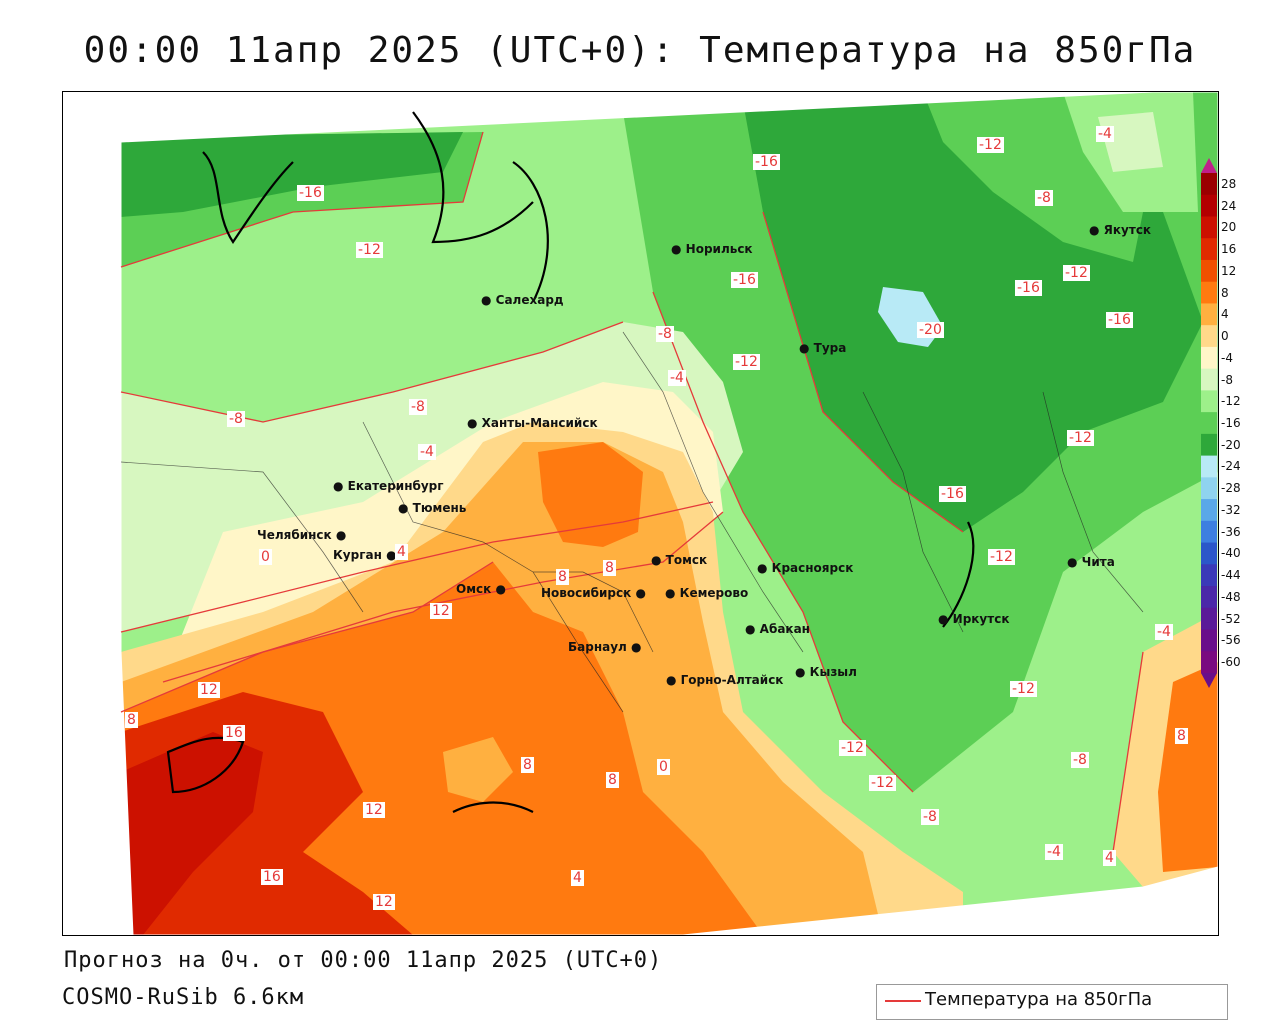  What do you see at coordinates (1231, 618) in the screenshot?
I see `colorbar-tick-label: -52` at bounding box center [1231, 618].